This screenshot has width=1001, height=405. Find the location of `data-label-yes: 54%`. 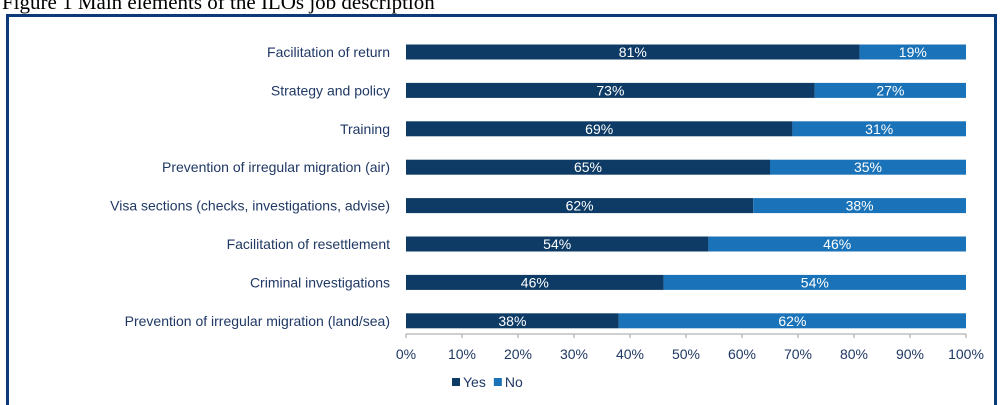

data-label-yes: 54% is located at coordinates (557, 244).